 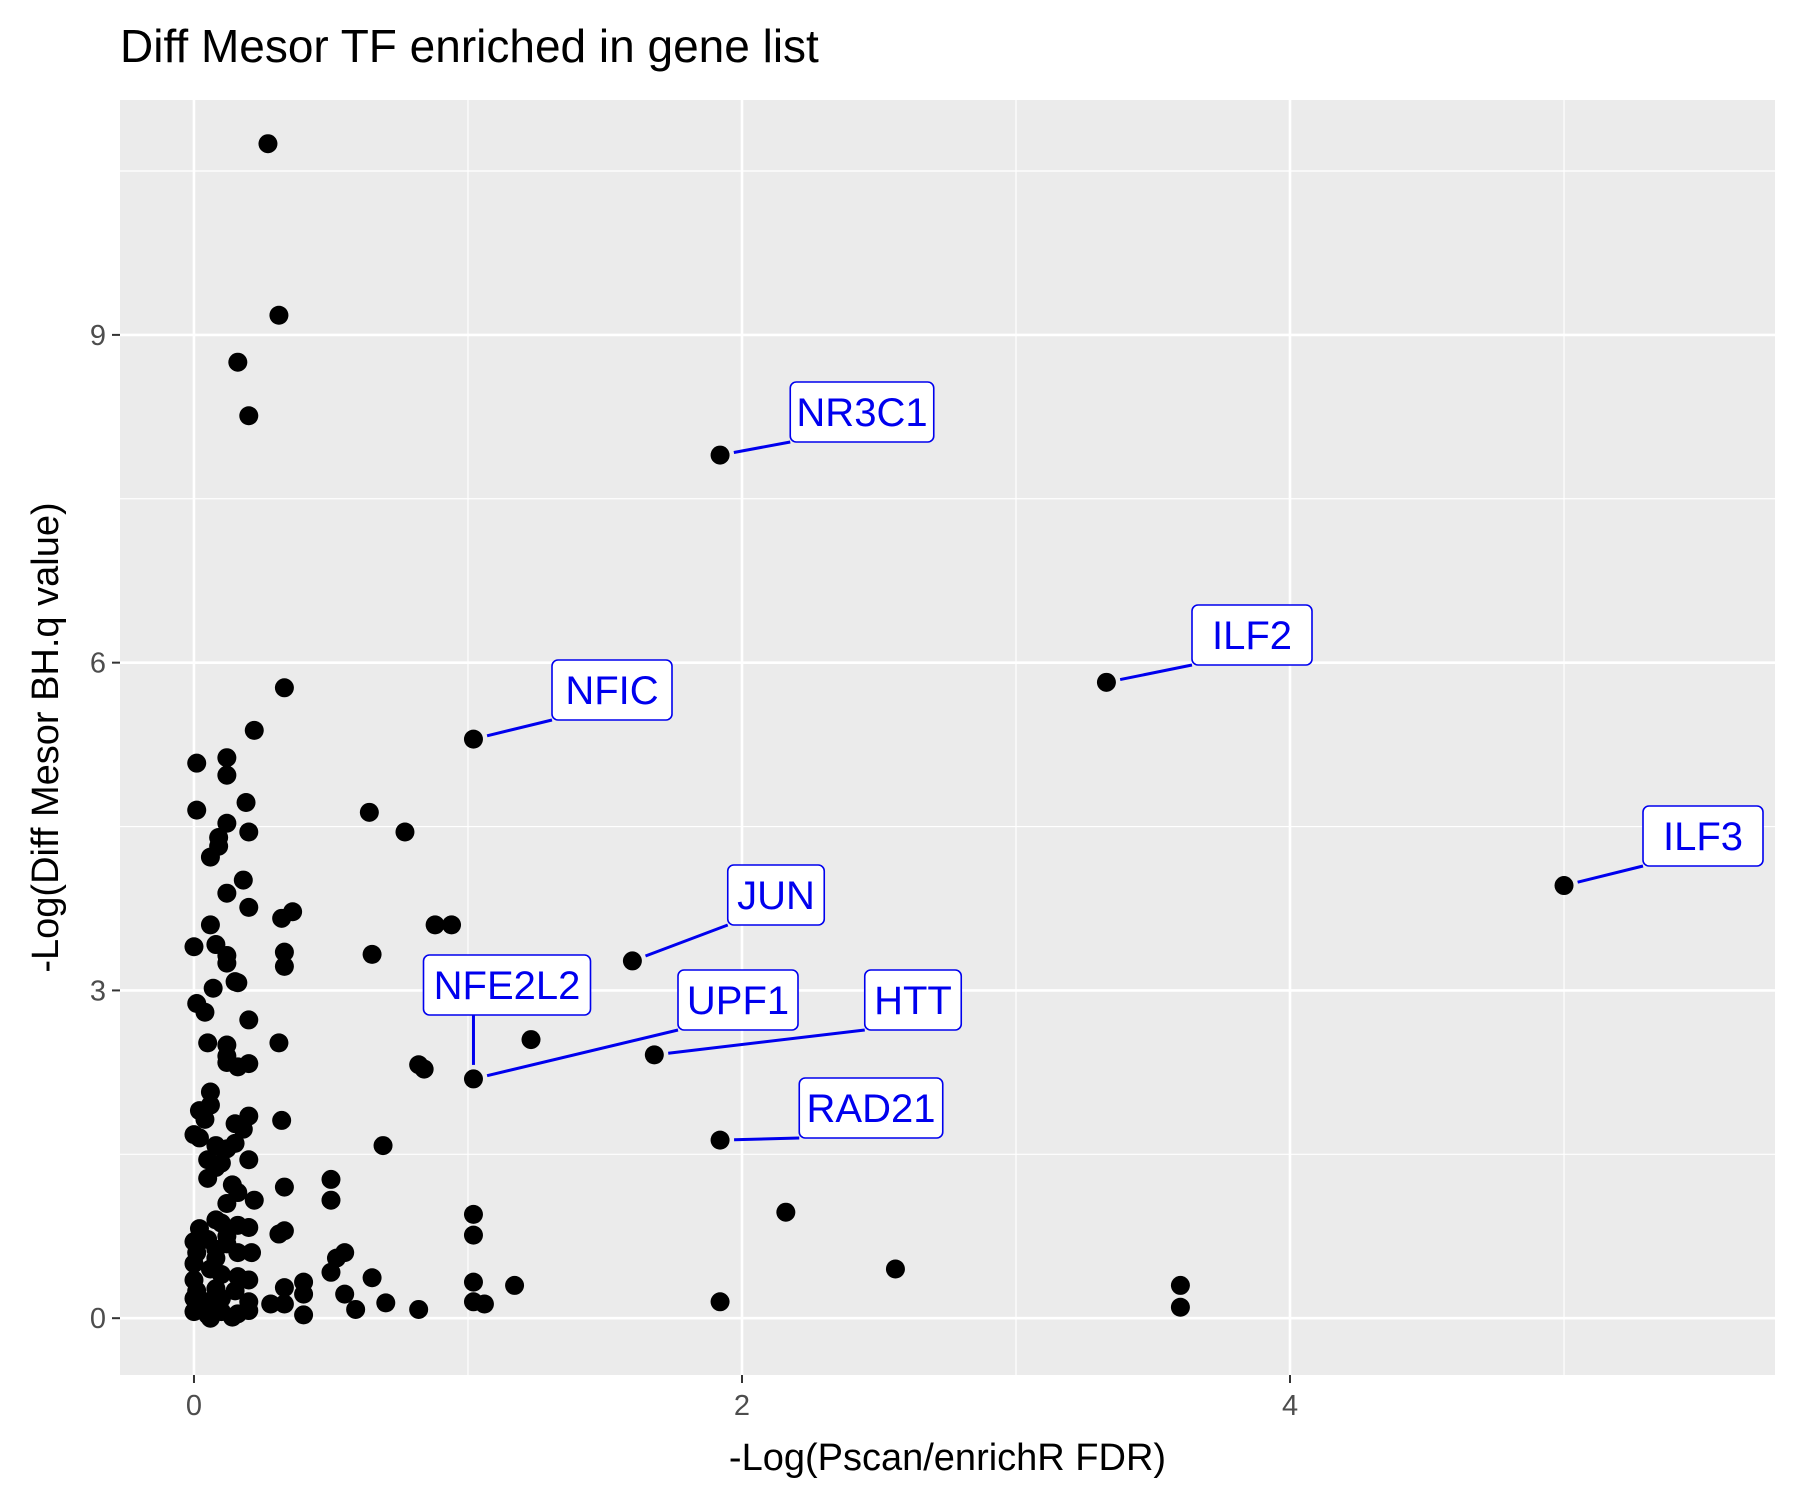 I want to click on y-tick-label: 9, so click(x=98, y=336).